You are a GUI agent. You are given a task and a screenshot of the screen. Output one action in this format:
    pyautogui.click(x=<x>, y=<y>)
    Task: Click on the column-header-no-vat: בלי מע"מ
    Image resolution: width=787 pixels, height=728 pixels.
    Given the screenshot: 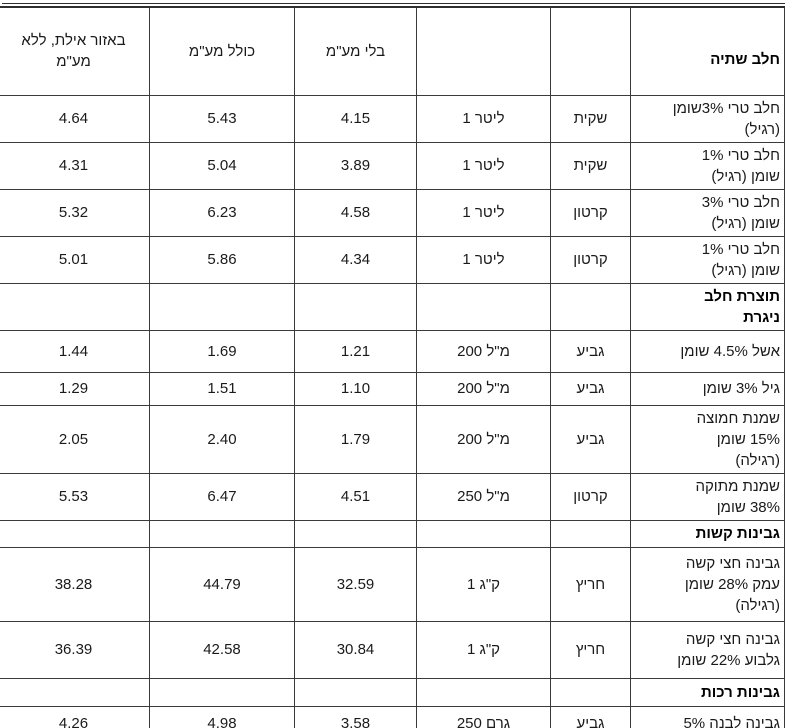 What is the action you would take?
    pyautogui.click(x=355, y=51)
    